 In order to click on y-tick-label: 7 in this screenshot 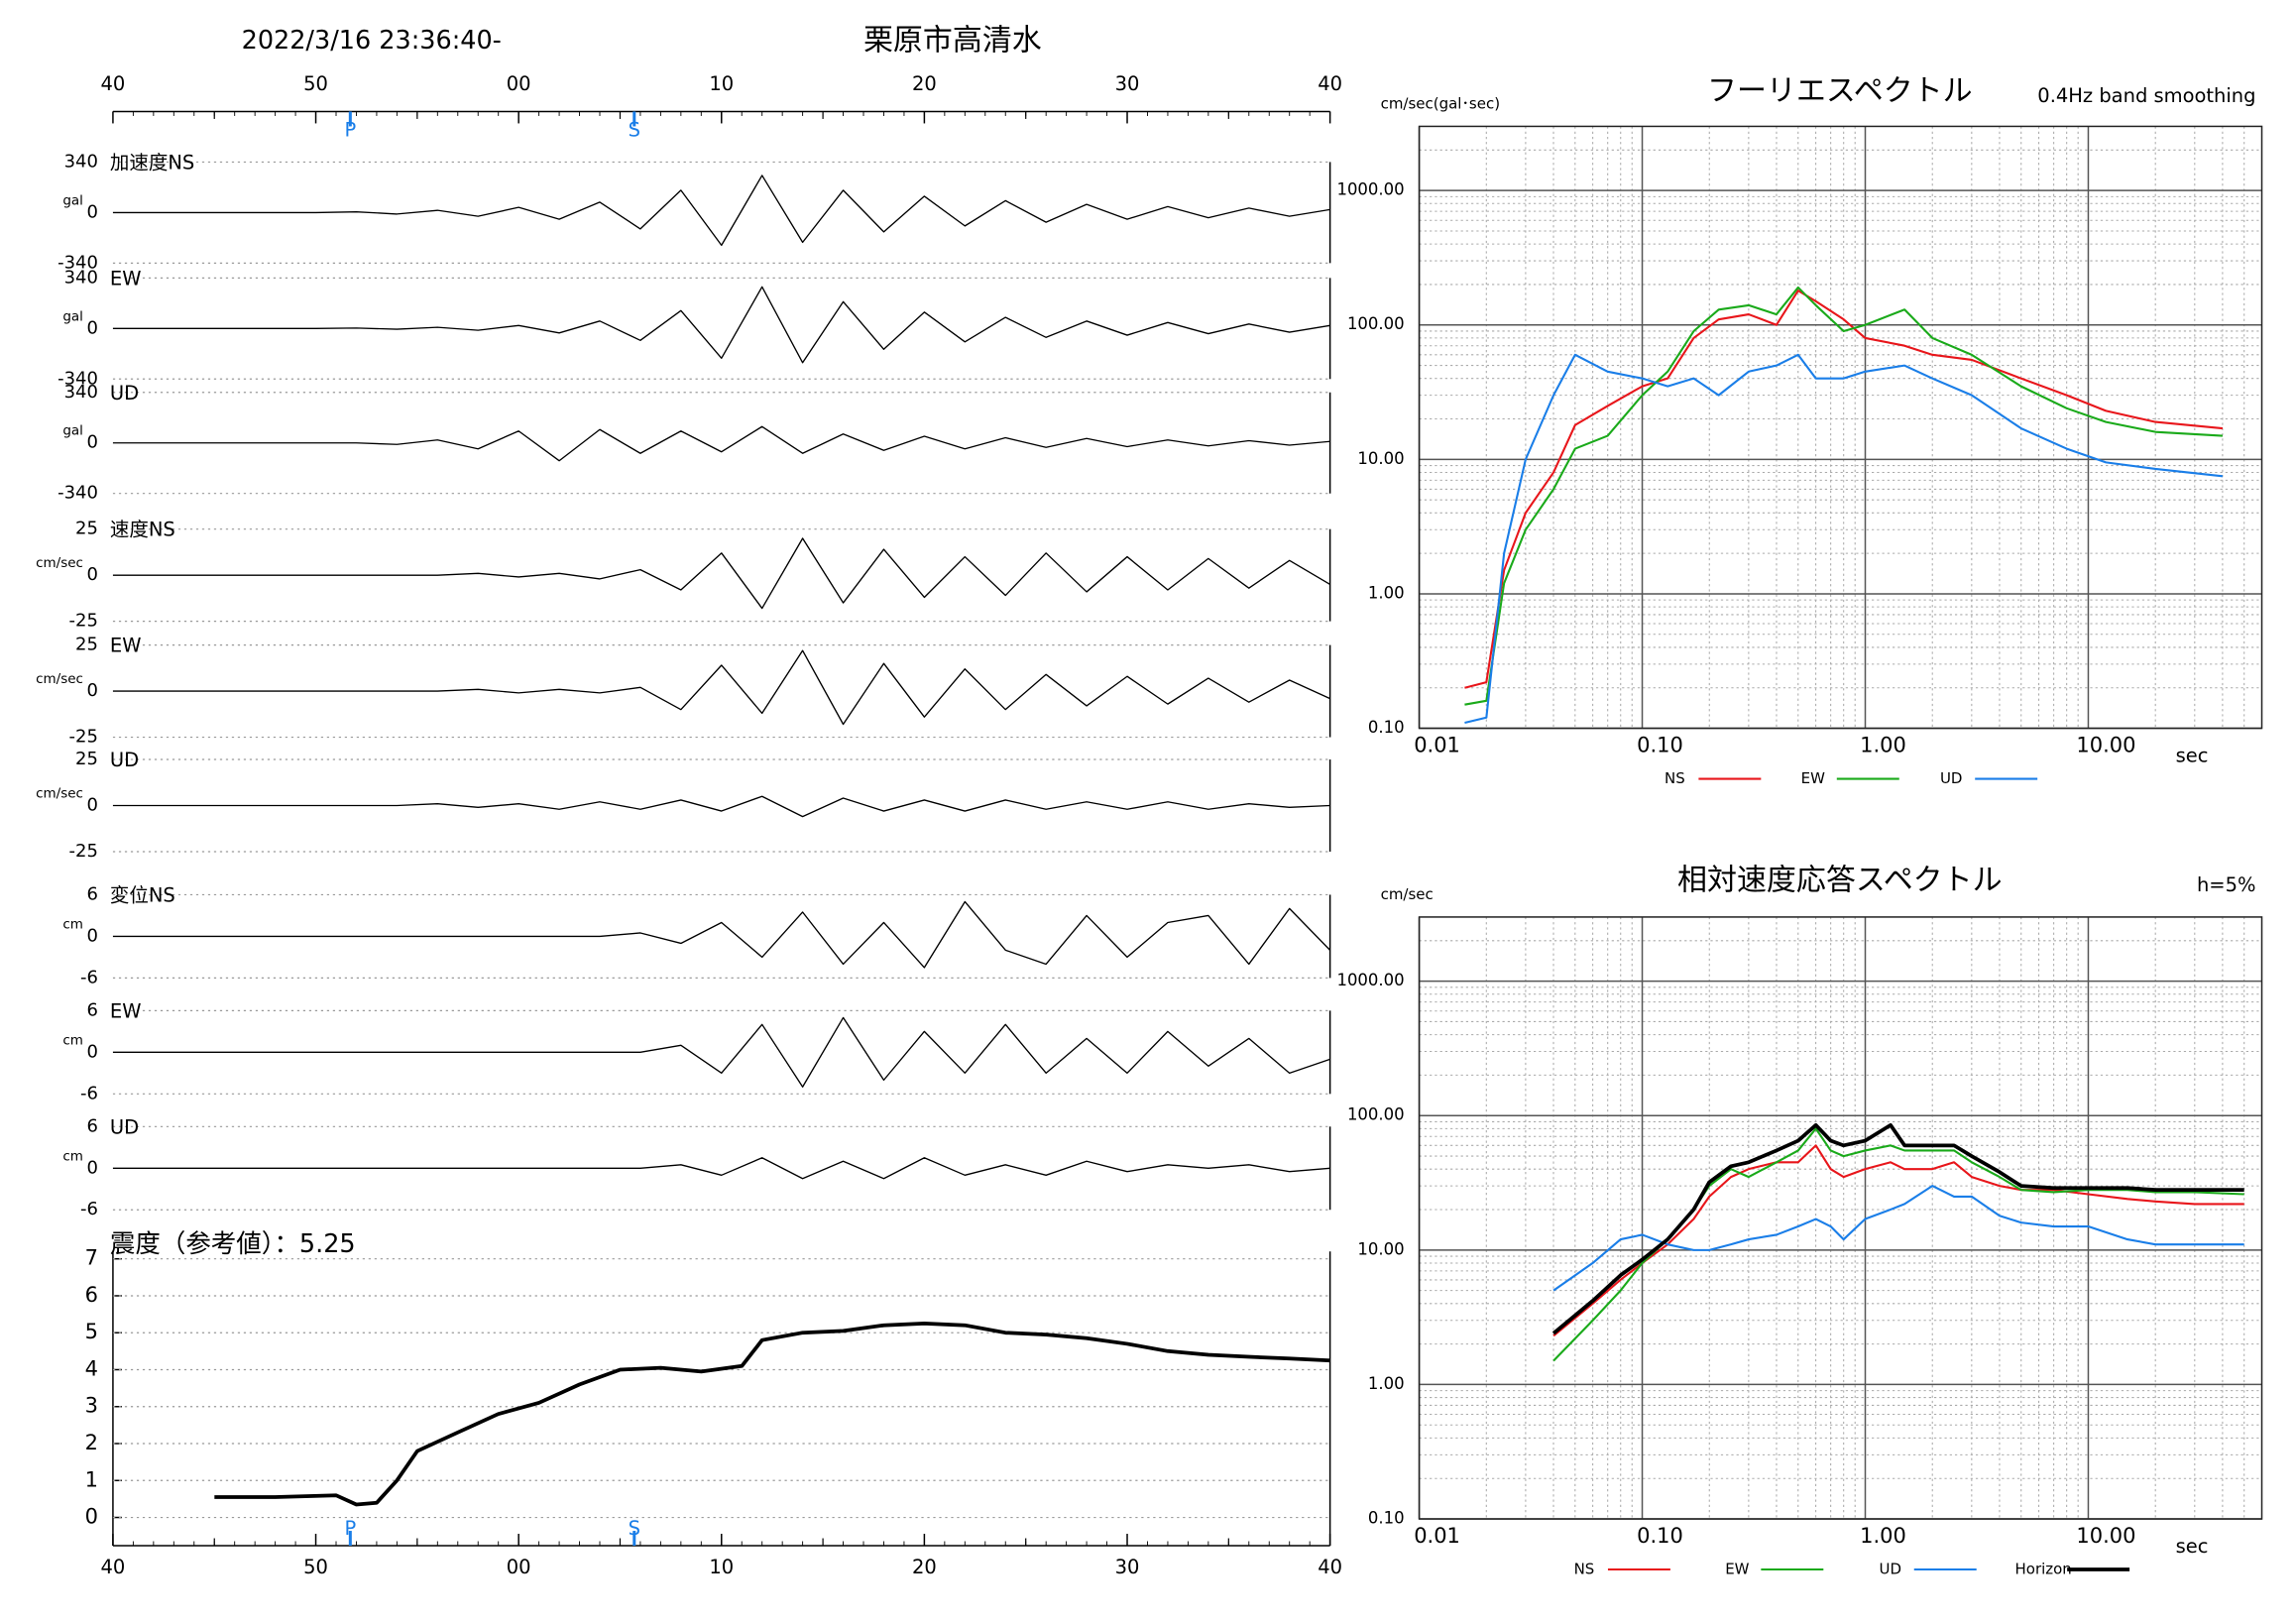, I will do `click(92, 1258)`.